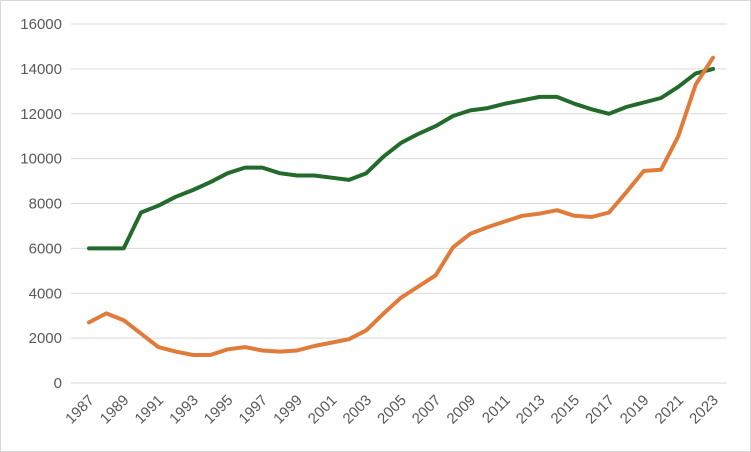 This screenshot has height=452, width=751. Describe the element at coordinates (462, 410) in the screenshot. I see `x-tick-label: 2009` at that location.